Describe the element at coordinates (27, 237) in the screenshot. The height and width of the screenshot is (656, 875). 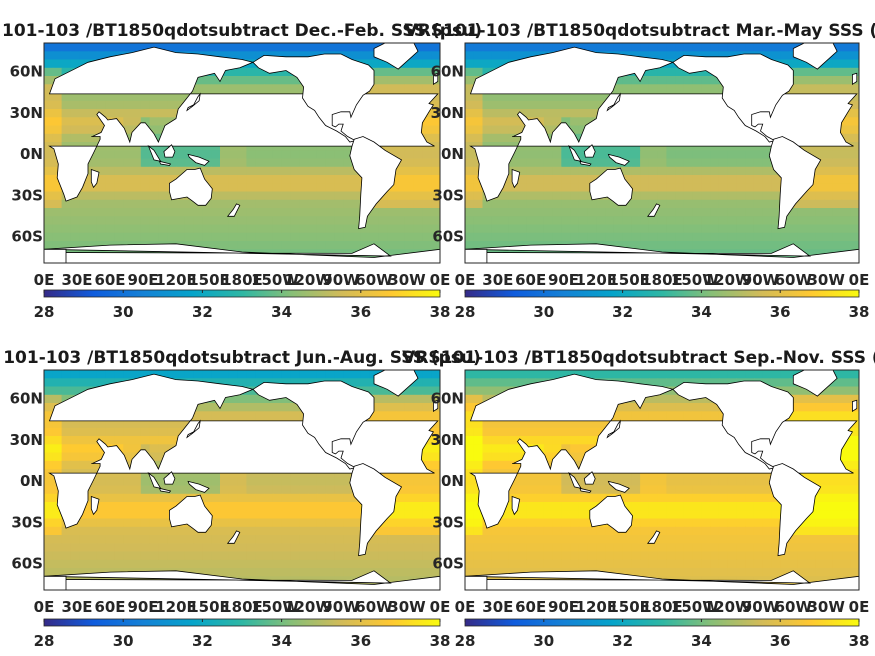
I see `y-tick-label: 60S` at that location.